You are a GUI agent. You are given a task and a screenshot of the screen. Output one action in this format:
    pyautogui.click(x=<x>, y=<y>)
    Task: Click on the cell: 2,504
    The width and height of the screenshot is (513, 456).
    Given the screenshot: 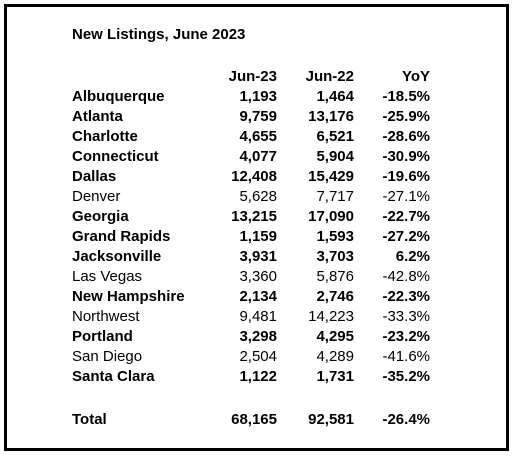 What is the action you would take?
    pyautogui.click(x=258, y=356)
    